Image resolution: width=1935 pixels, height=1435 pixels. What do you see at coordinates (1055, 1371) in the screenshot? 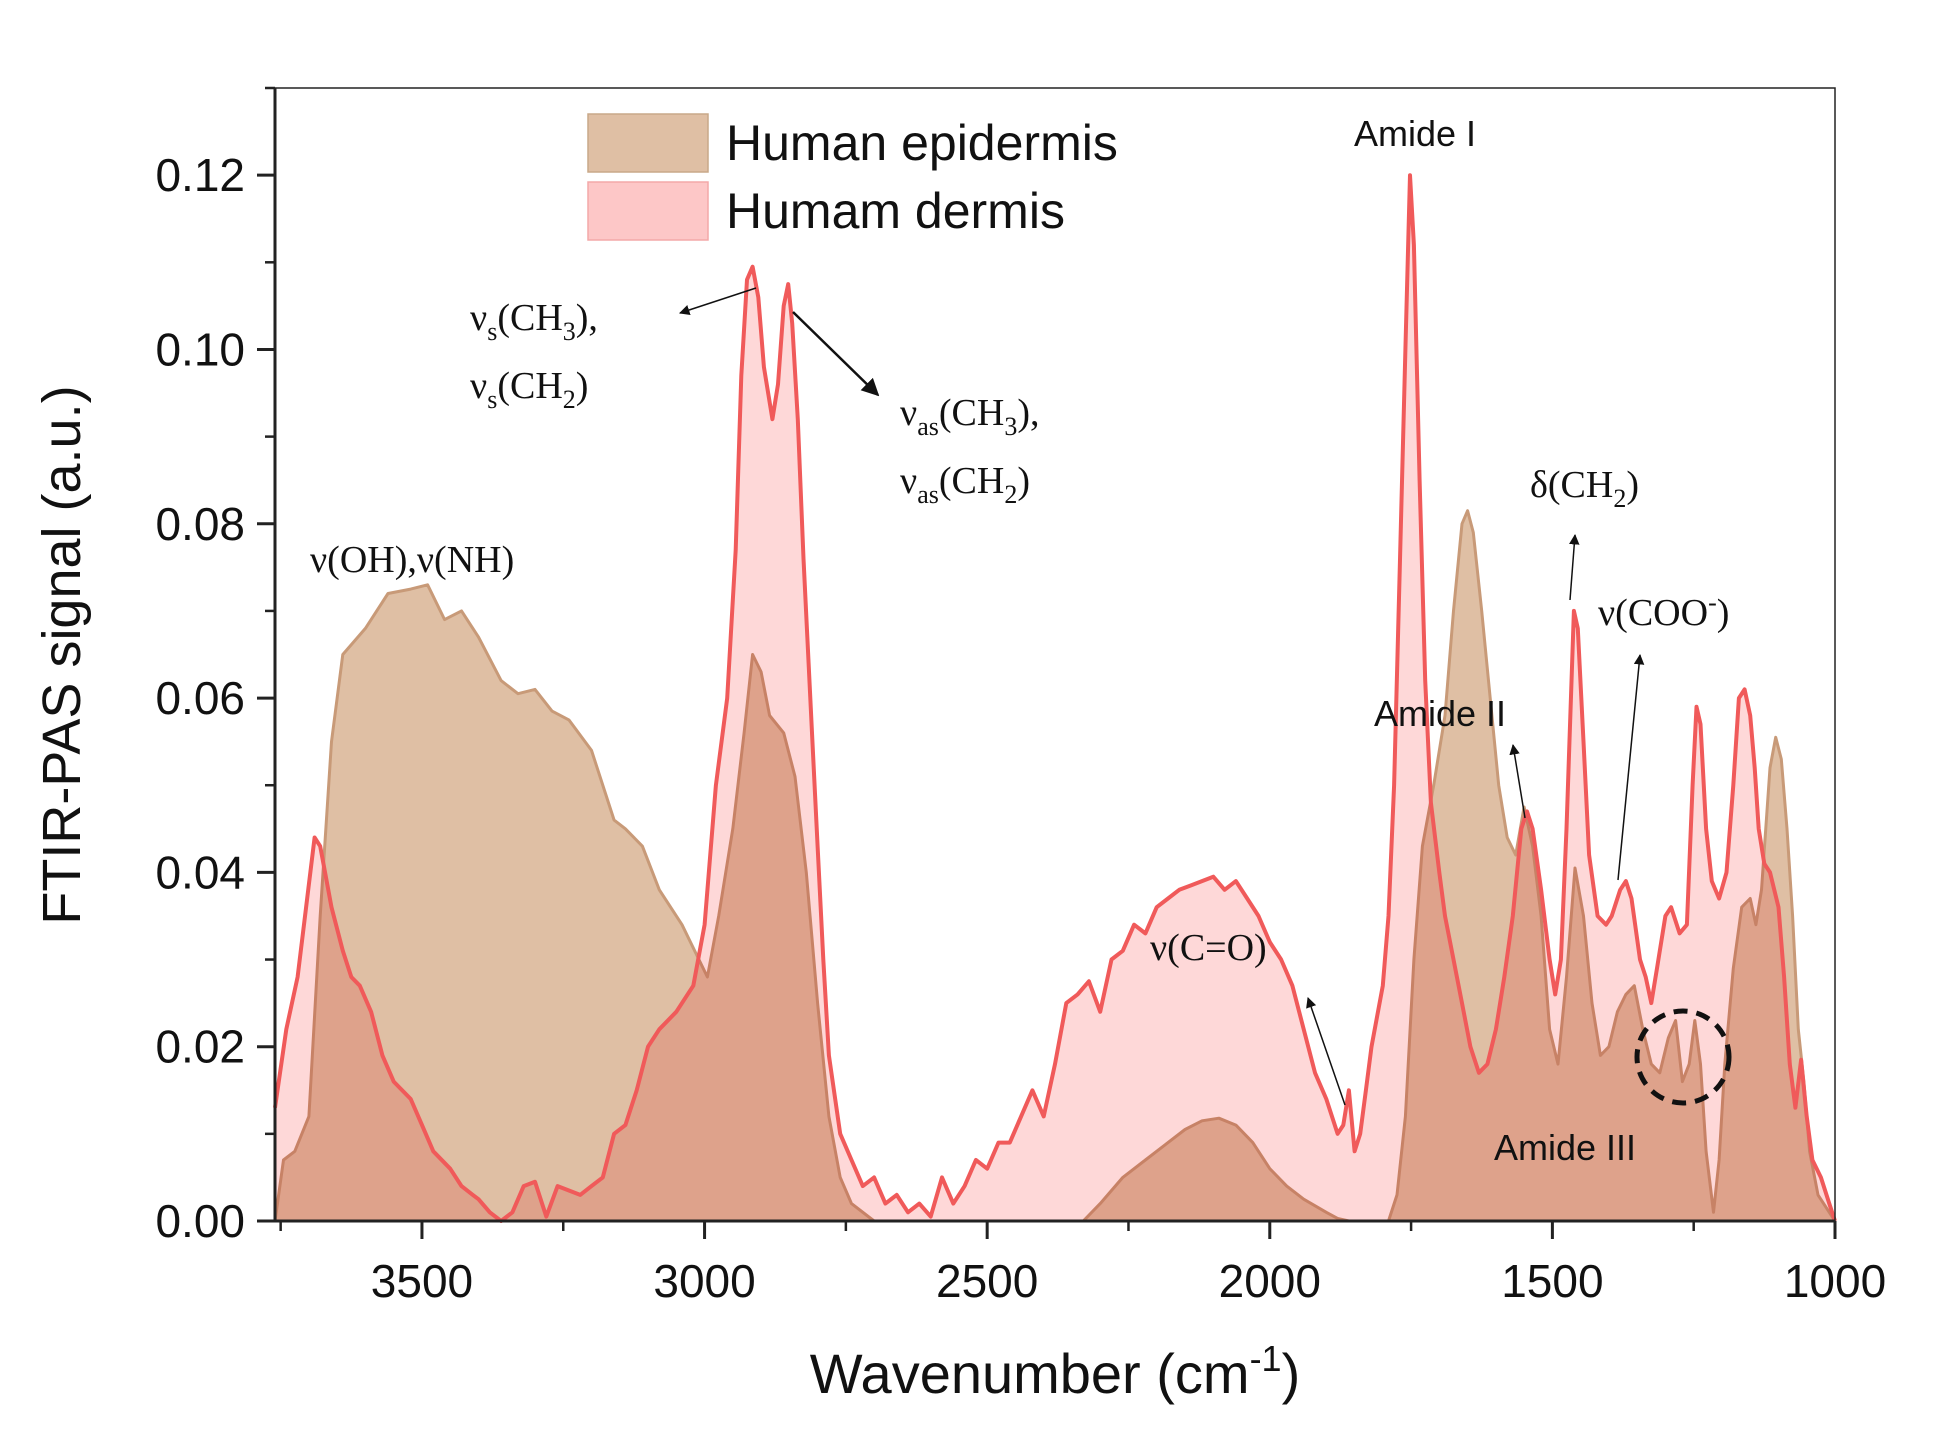
I see `x-axis-title: Wavenumber (cm-1)` at bounding box center [1055, 1371].